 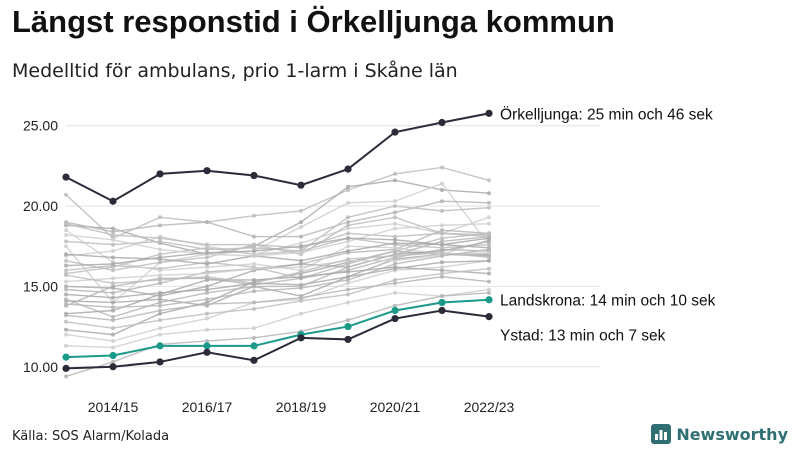 I want to click on x-tick-label: 2014/15, so click(x=113, y=407).